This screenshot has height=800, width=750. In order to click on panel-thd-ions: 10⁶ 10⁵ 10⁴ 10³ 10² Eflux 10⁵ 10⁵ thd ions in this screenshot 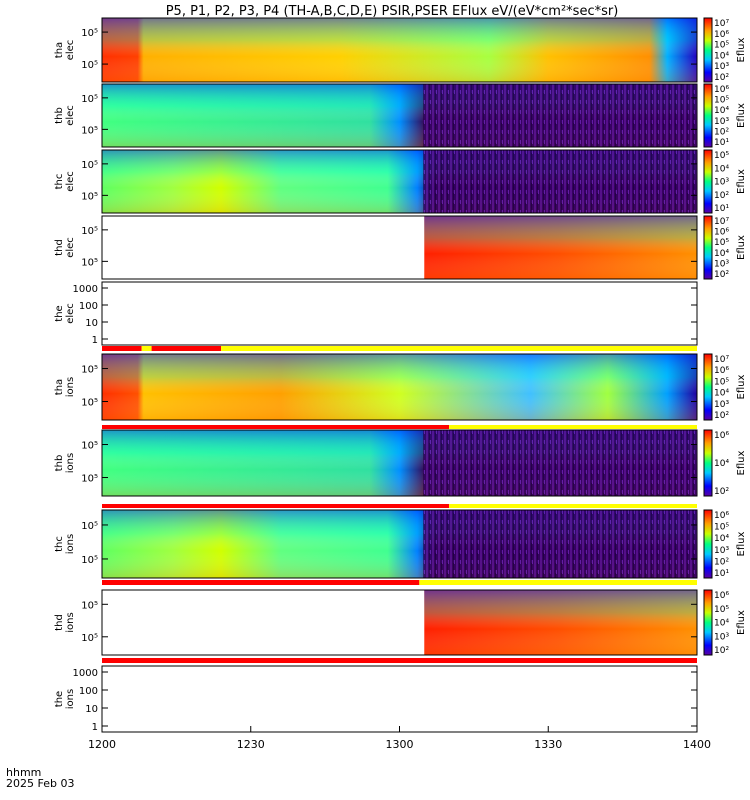, I will do `click(400, 622)`.